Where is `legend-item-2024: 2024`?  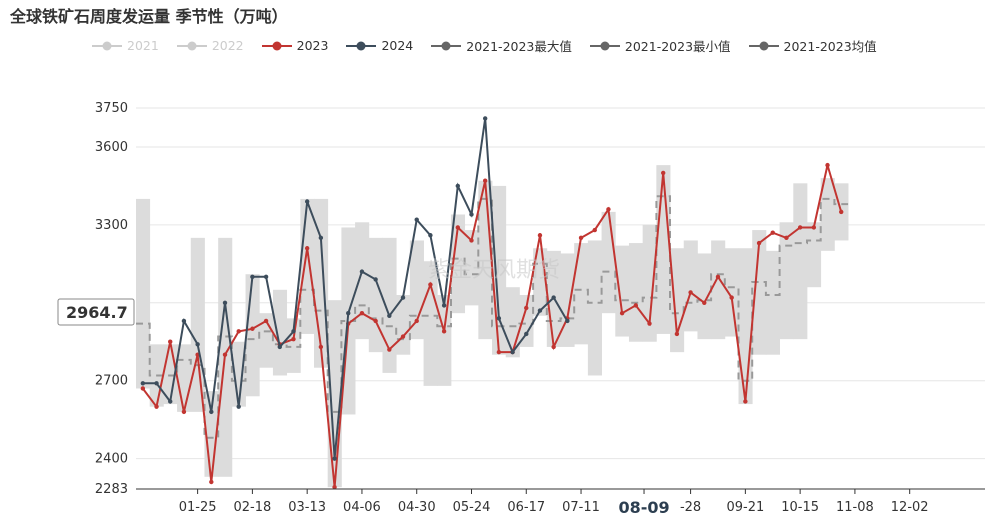 legend-item-2024: 2024 is located at coordinates (379, 45).